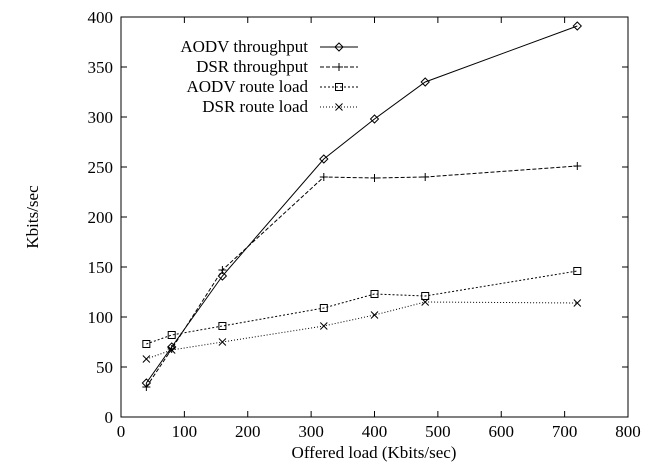 Image resolution: width=649 pixels, height=466 pixels. I want to click on y-tick-label: 350, so click(101, 67).